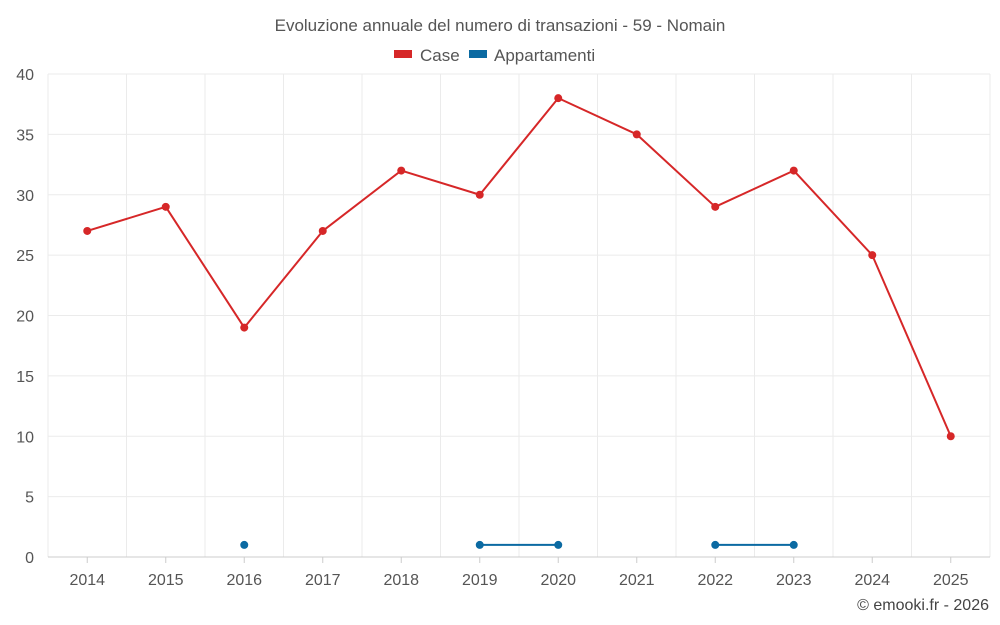 The width and height of the screenshot is (1000, 625). What do you see at coordinates (715, 580) in the screenshot?
I see `x-tick-label: 2022` at bounding box center [715, 580].